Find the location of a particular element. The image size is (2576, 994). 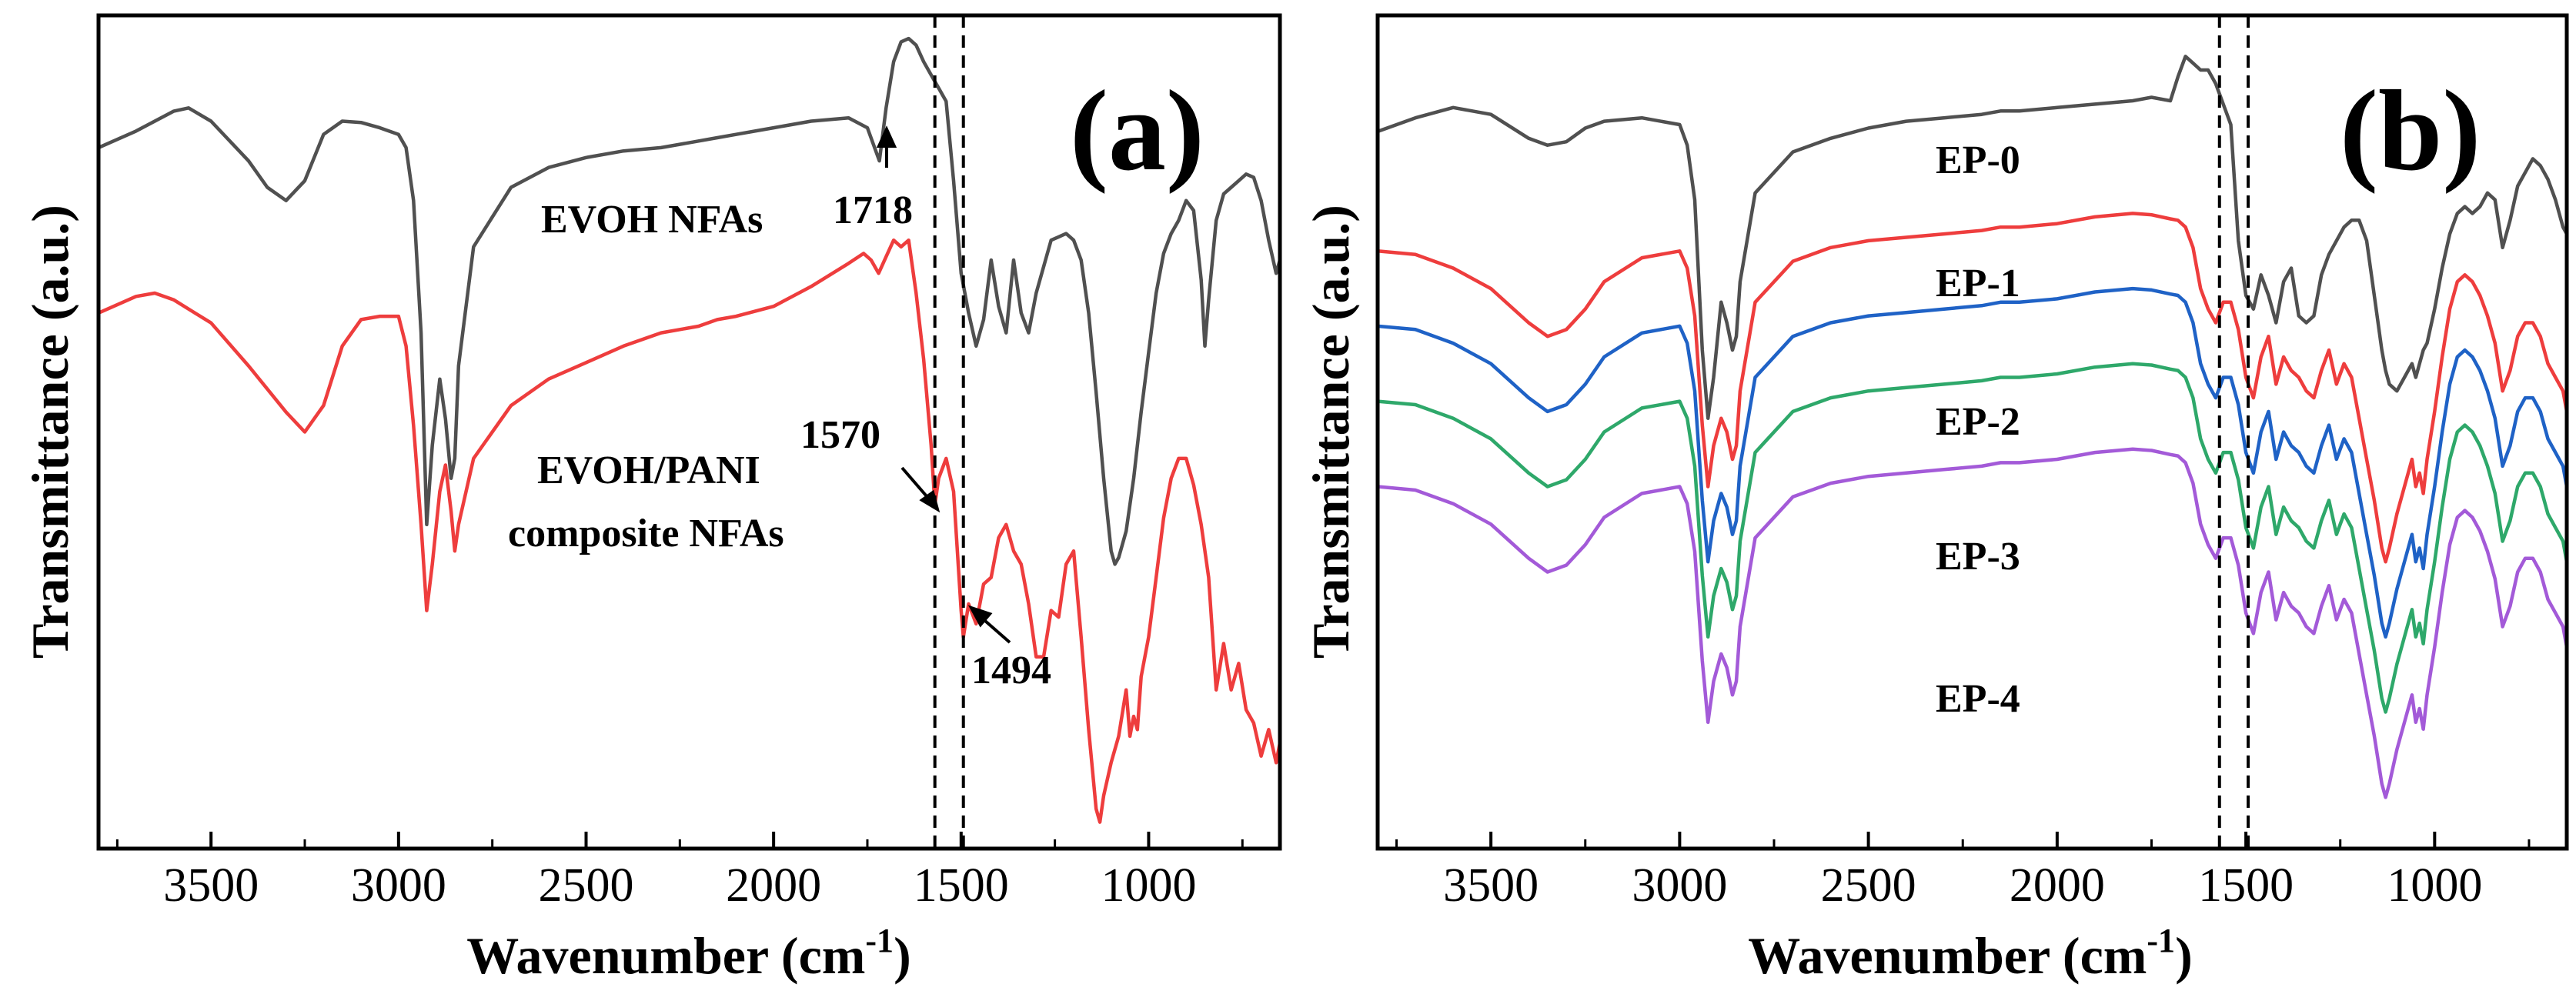

x-tick-label-b-5: 1000 is located at coordinates (2434, 886).